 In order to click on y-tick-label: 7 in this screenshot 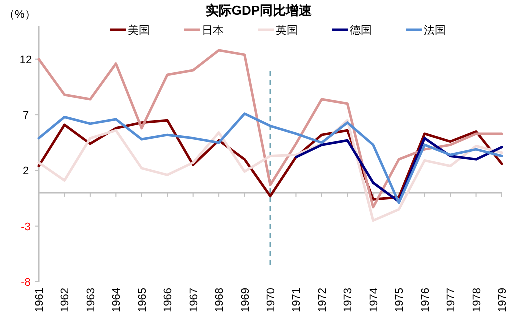, I will do `click(26, 116)`.